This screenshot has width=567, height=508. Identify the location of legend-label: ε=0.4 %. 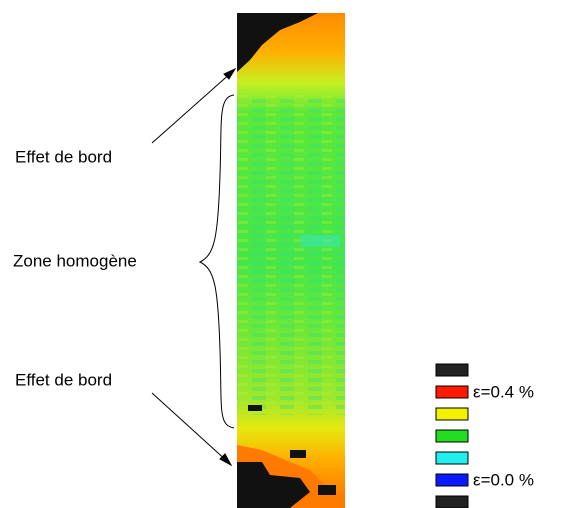
(503, 391).